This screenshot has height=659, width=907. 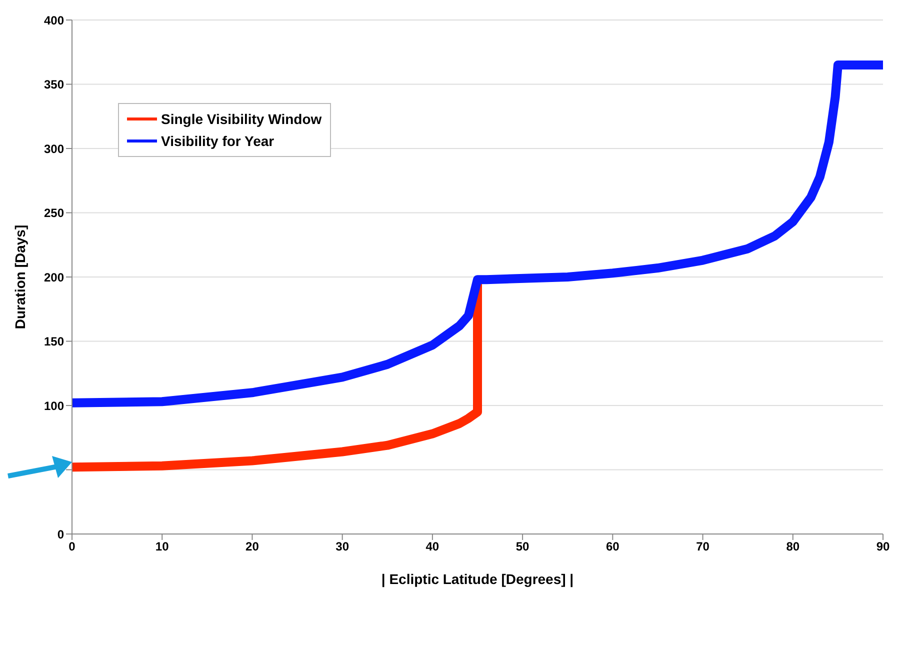 I want to click on y-tick-label: 400, so click(x=54, y=20).